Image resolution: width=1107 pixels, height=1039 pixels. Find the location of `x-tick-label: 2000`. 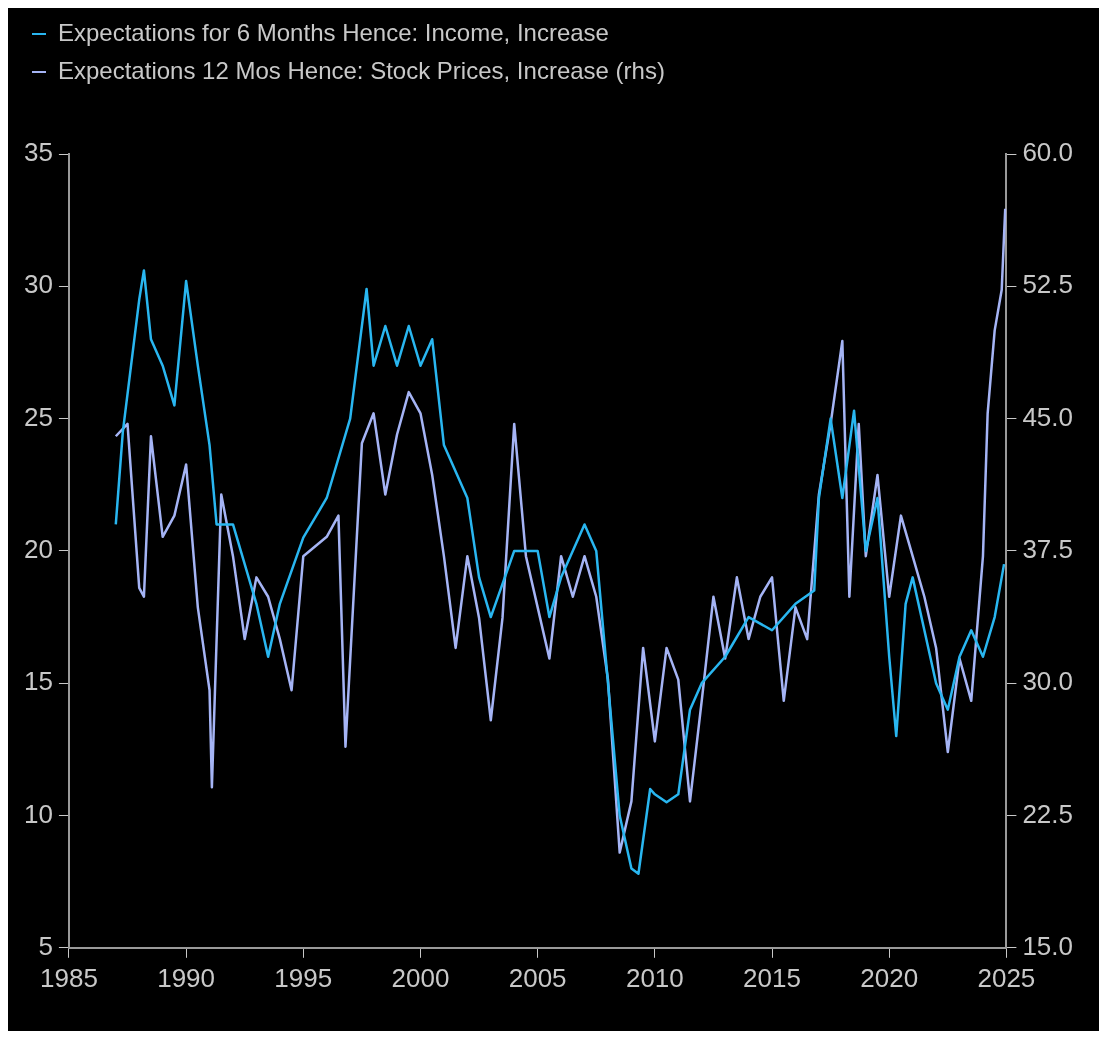

x-tick-label: 2000 is located at coordinates (420, 977).